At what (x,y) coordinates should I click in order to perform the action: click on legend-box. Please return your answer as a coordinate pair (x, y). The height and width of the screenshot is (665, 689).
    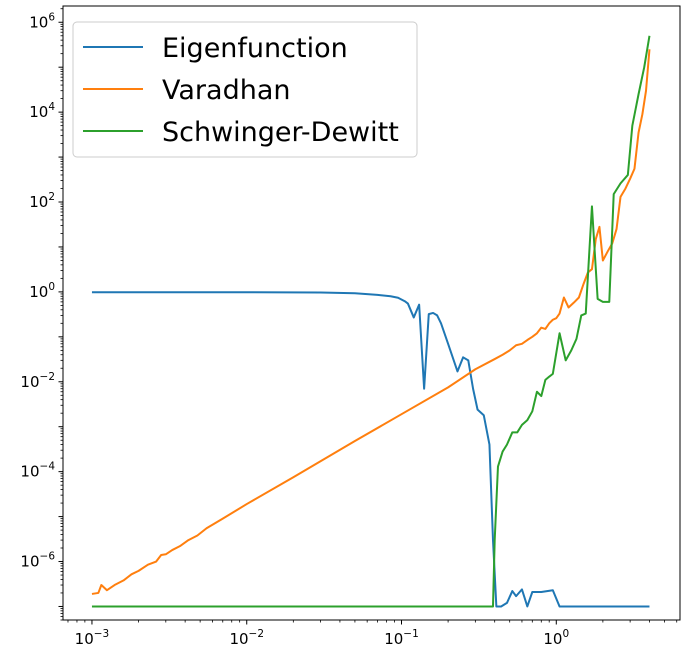
    Looking at the image, I should click on (245, 89).